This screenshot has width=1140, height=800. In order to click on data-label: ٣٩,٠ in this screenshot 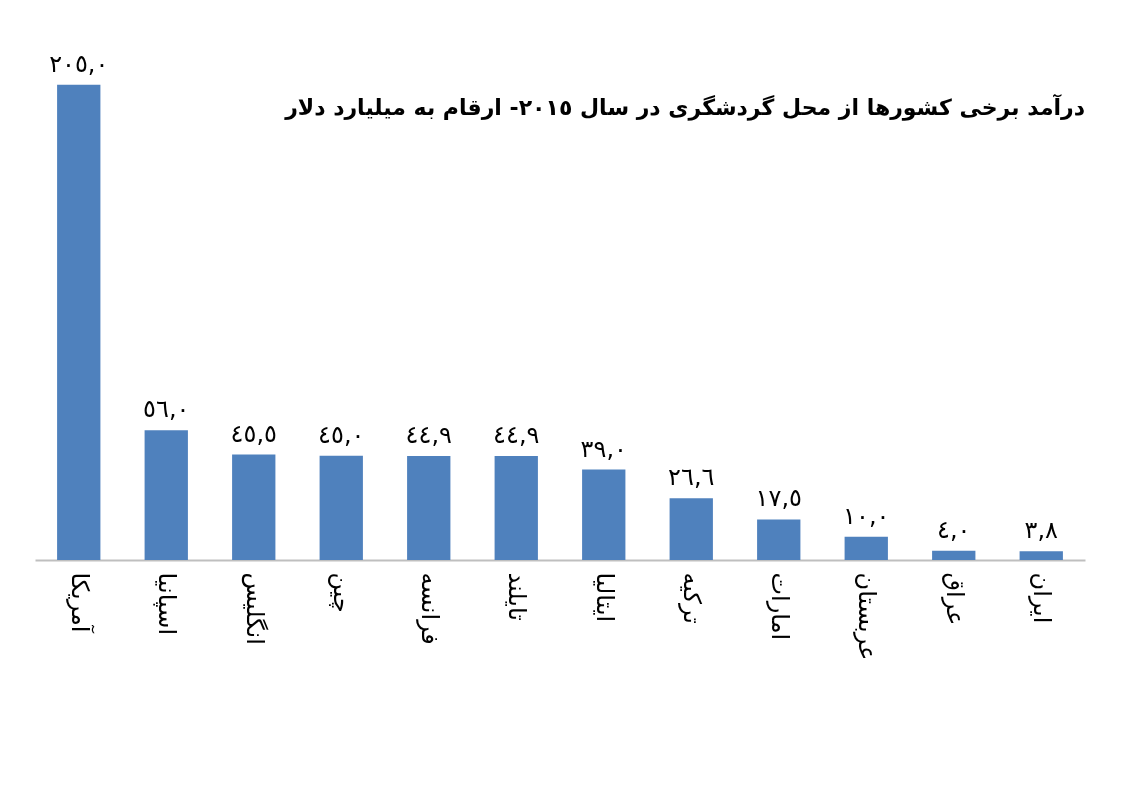, I will do `click(603, 448)`.